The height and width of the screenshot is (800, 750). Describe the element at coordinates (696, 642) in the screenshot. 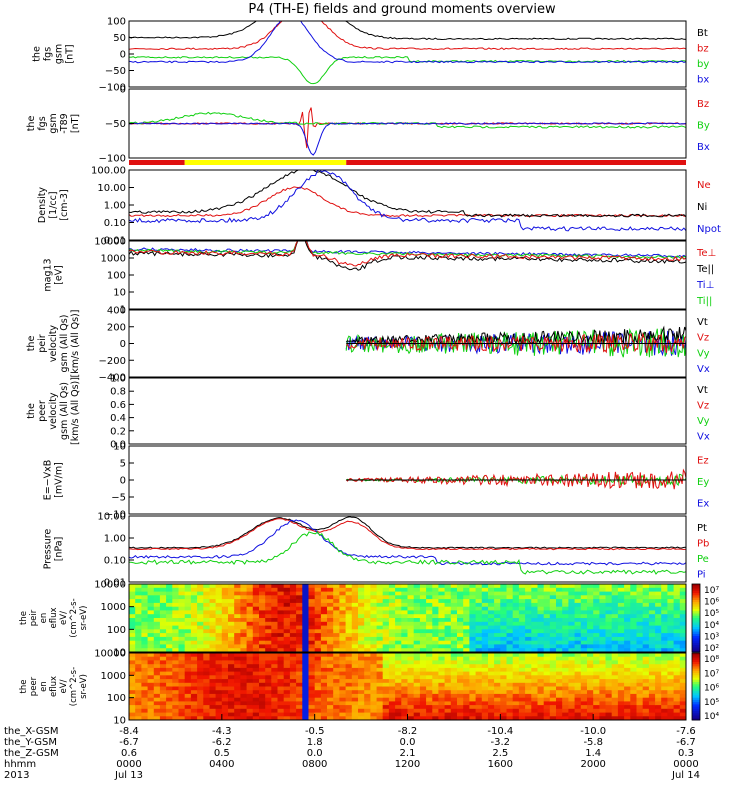

I see `colorbar-step` at that location.